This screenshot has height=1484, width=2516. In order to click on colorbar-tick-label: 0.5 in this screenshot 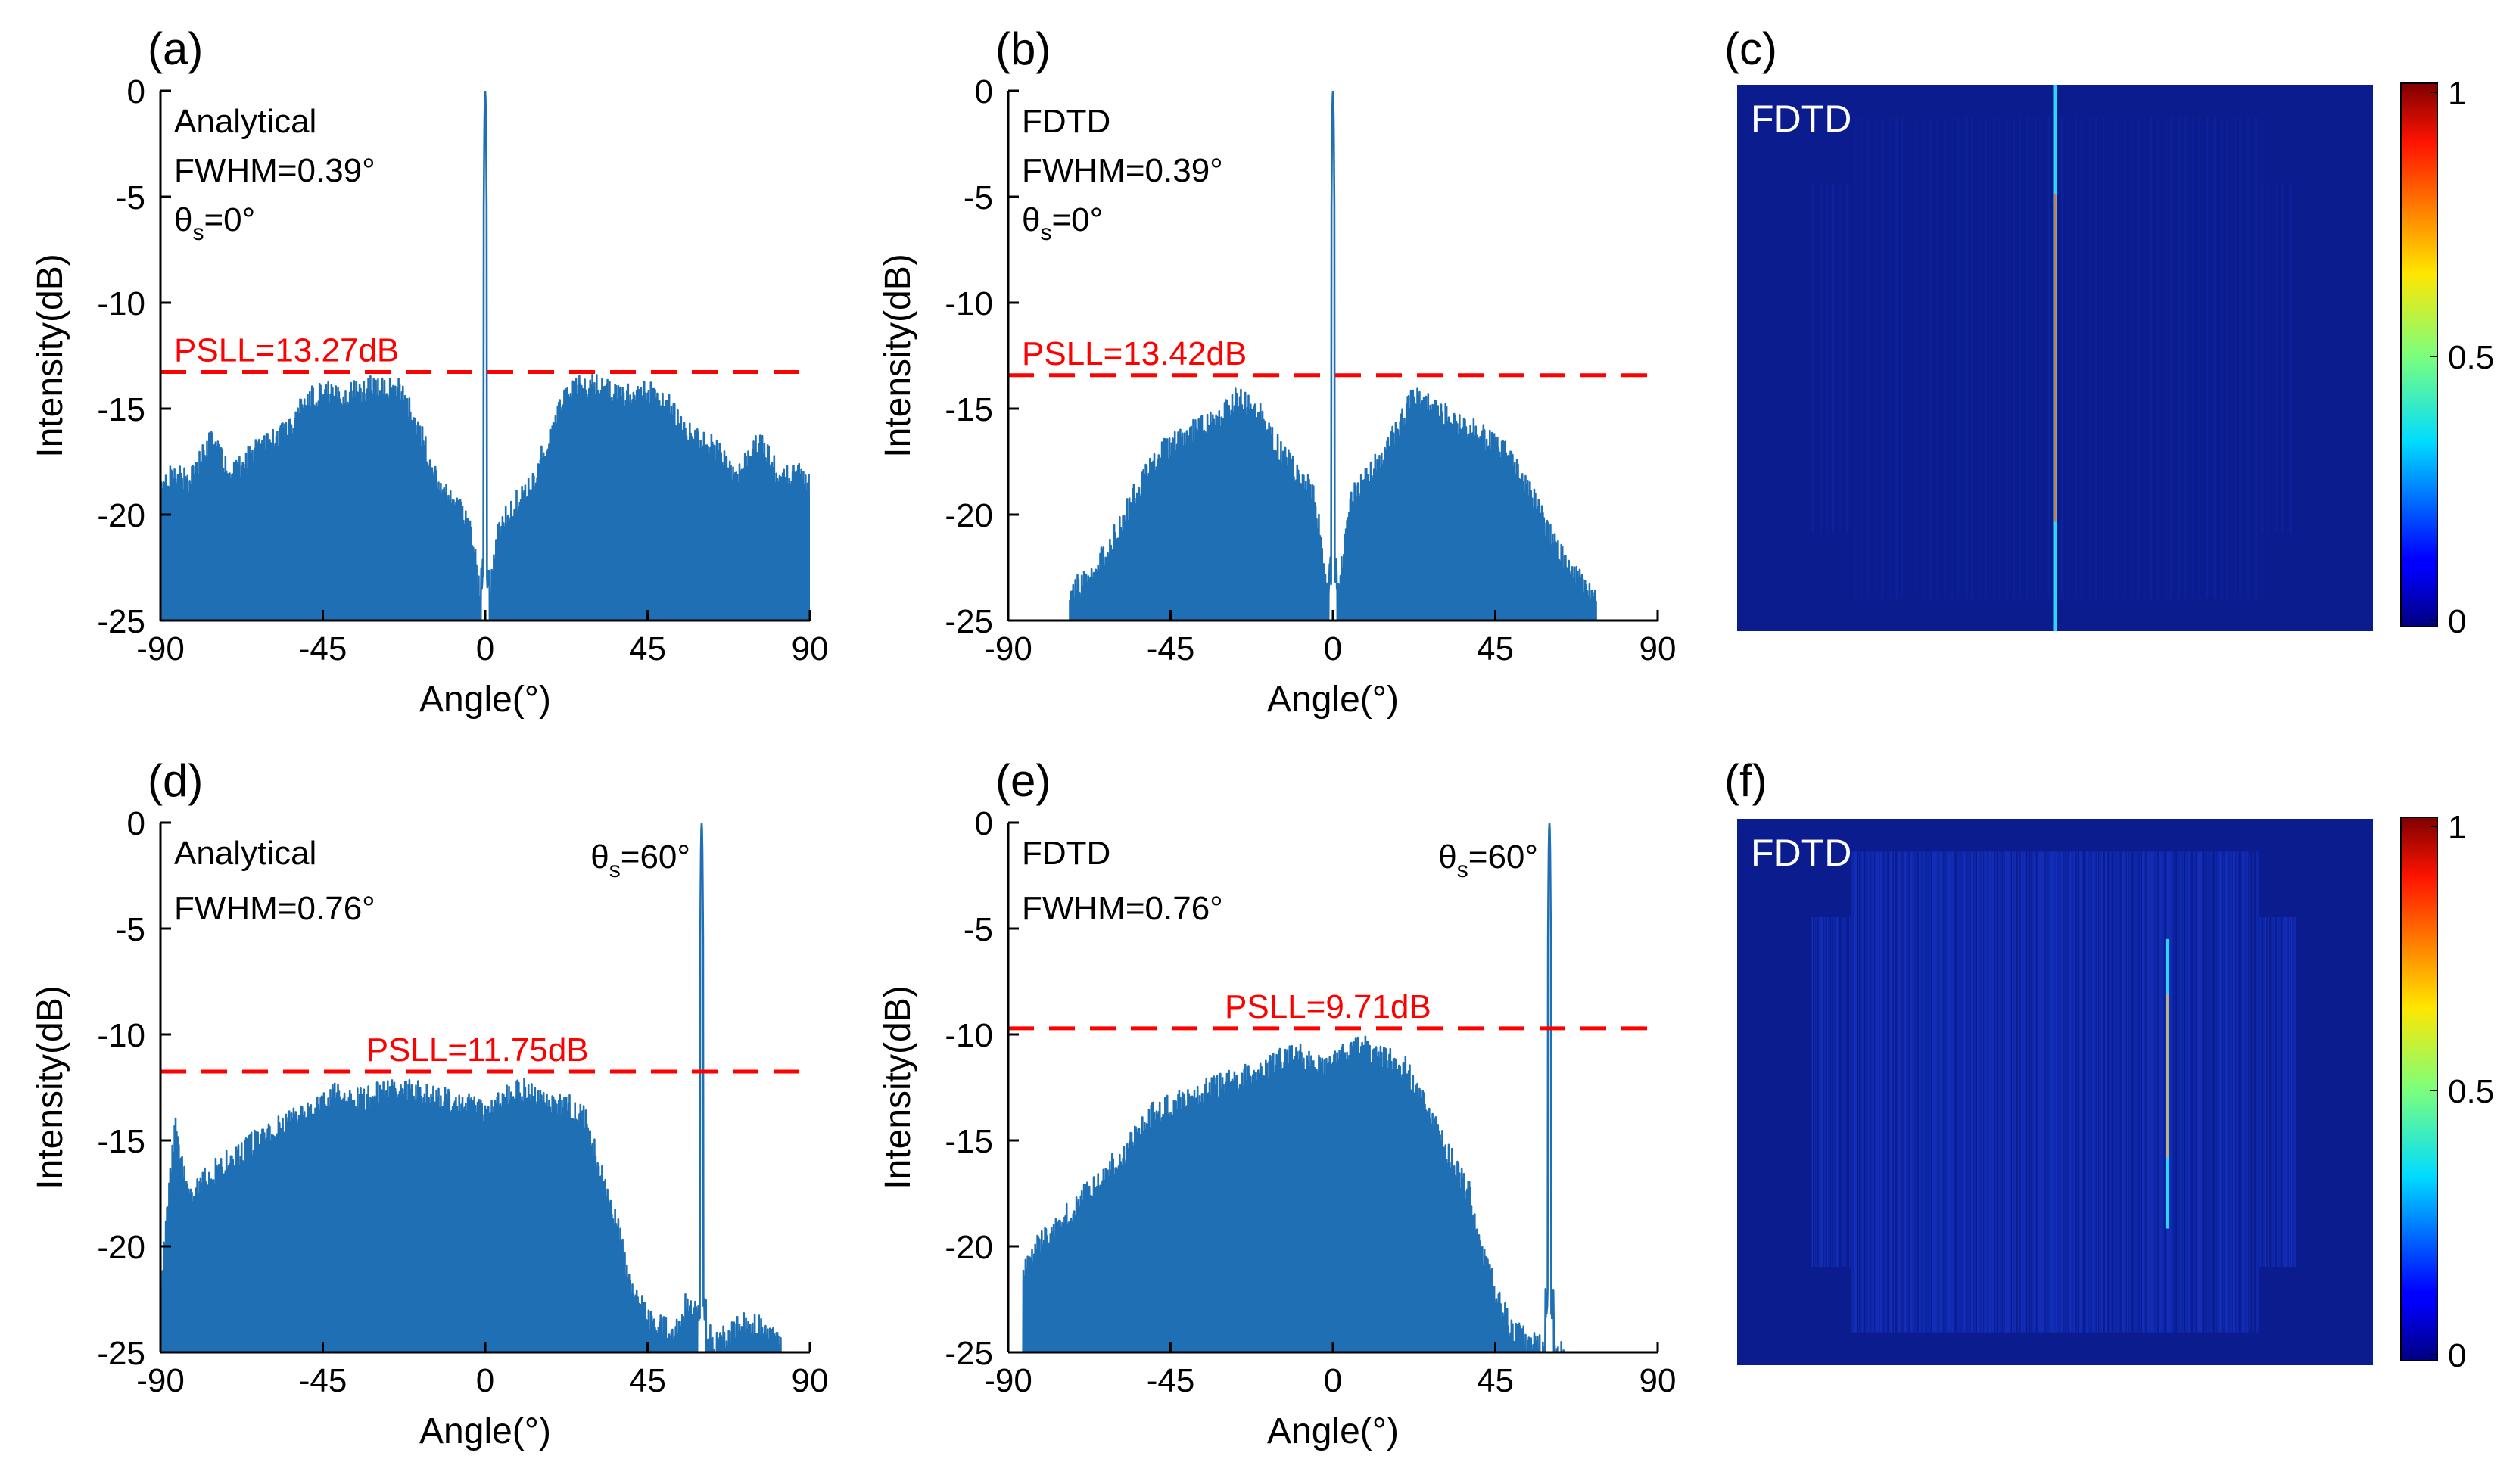, I will do `click(2471, 357)`.